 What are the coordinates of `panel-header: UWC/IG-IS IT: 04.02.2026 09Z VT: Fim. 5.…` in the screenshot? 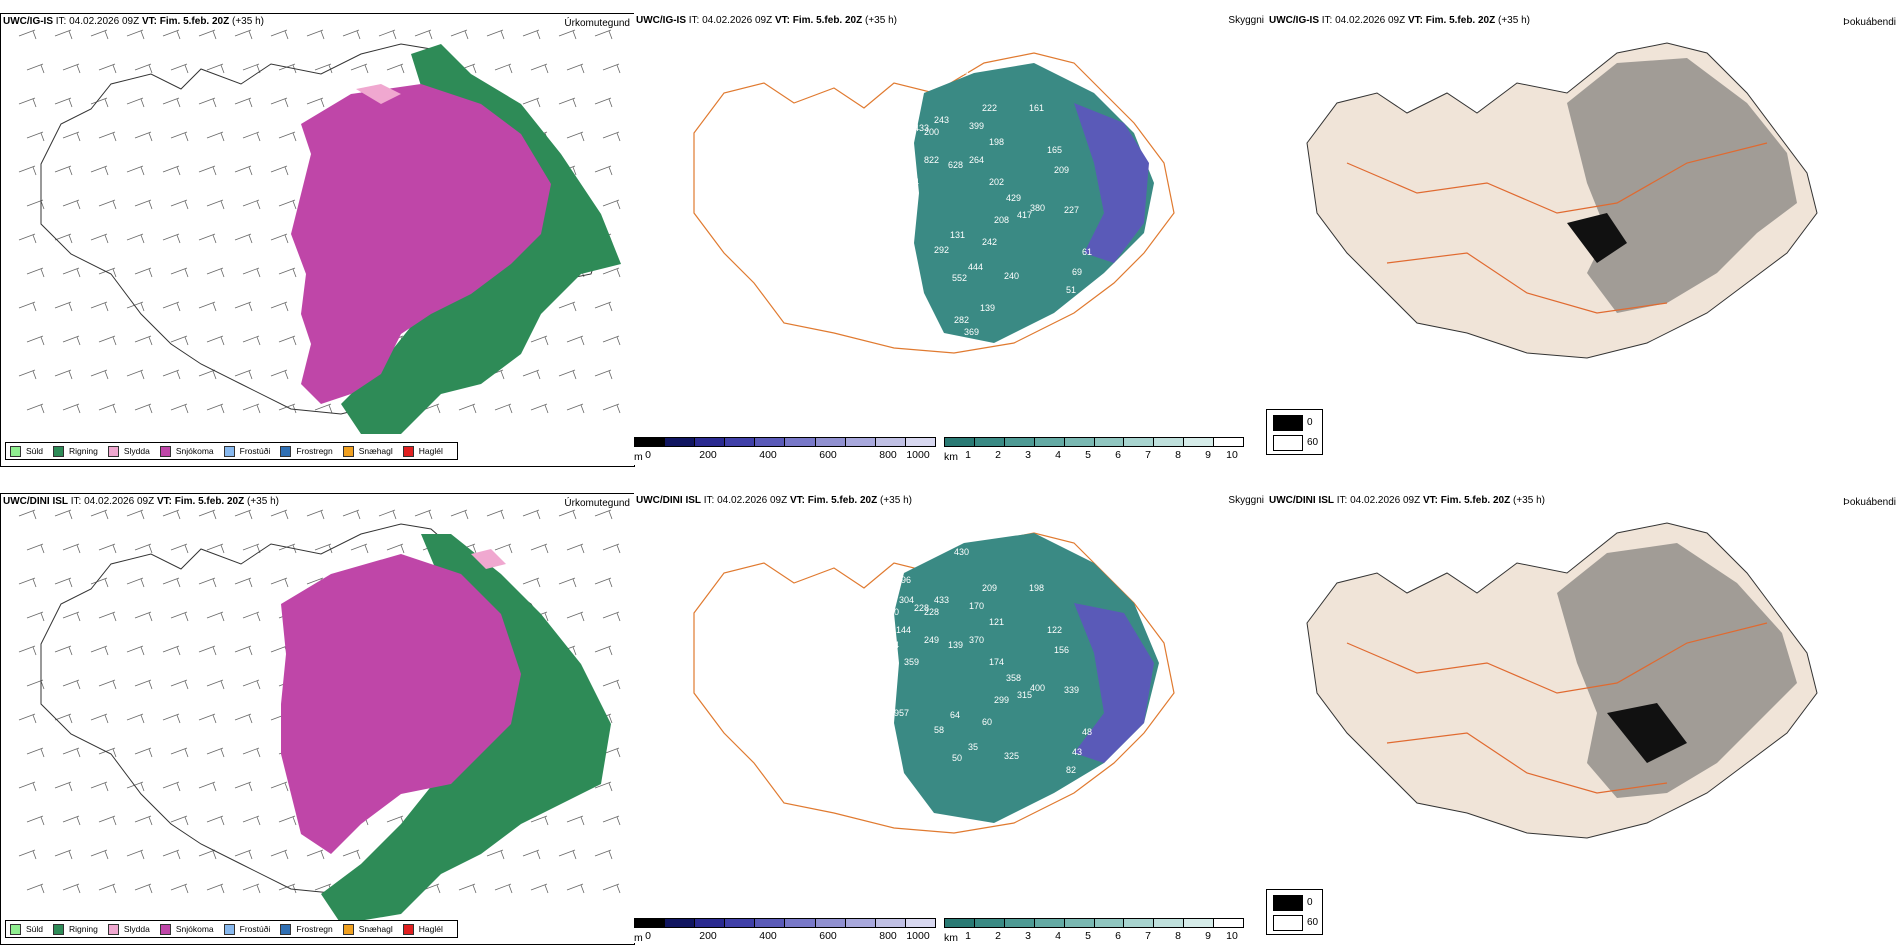 It's located at (133, 21).